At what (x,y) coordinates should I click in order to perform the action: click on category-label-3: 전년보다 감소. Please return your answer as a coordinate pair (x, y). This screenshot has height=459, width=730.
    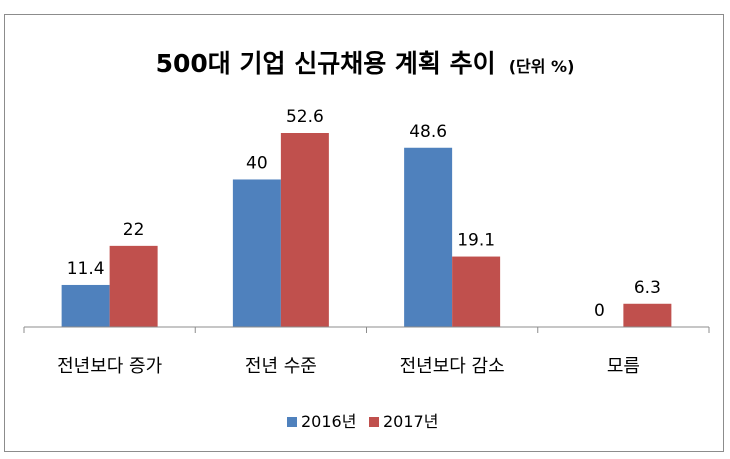
    Looking at the image, I should click on (452, 366).